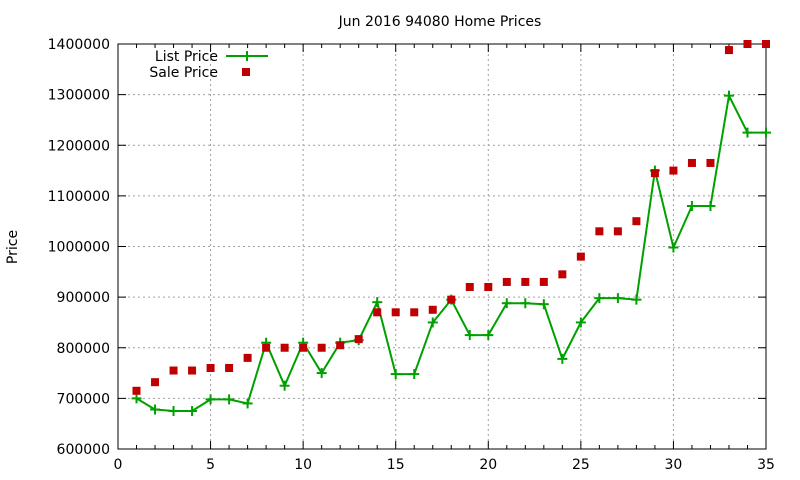 The image size is (800, 480). I want to click on y-tick-label: 1000000, so click(79, 248).